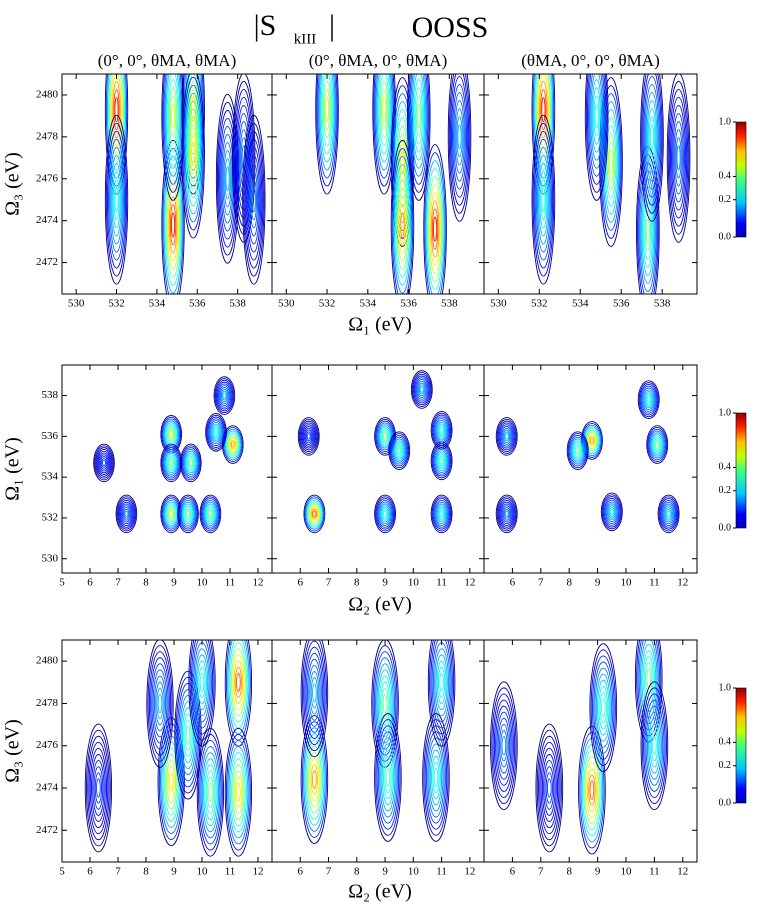 The image size is (765, 902). Describe the element at coordinates (368, 304) in the screenshot. I see `x-tick-label: 534` at that location.